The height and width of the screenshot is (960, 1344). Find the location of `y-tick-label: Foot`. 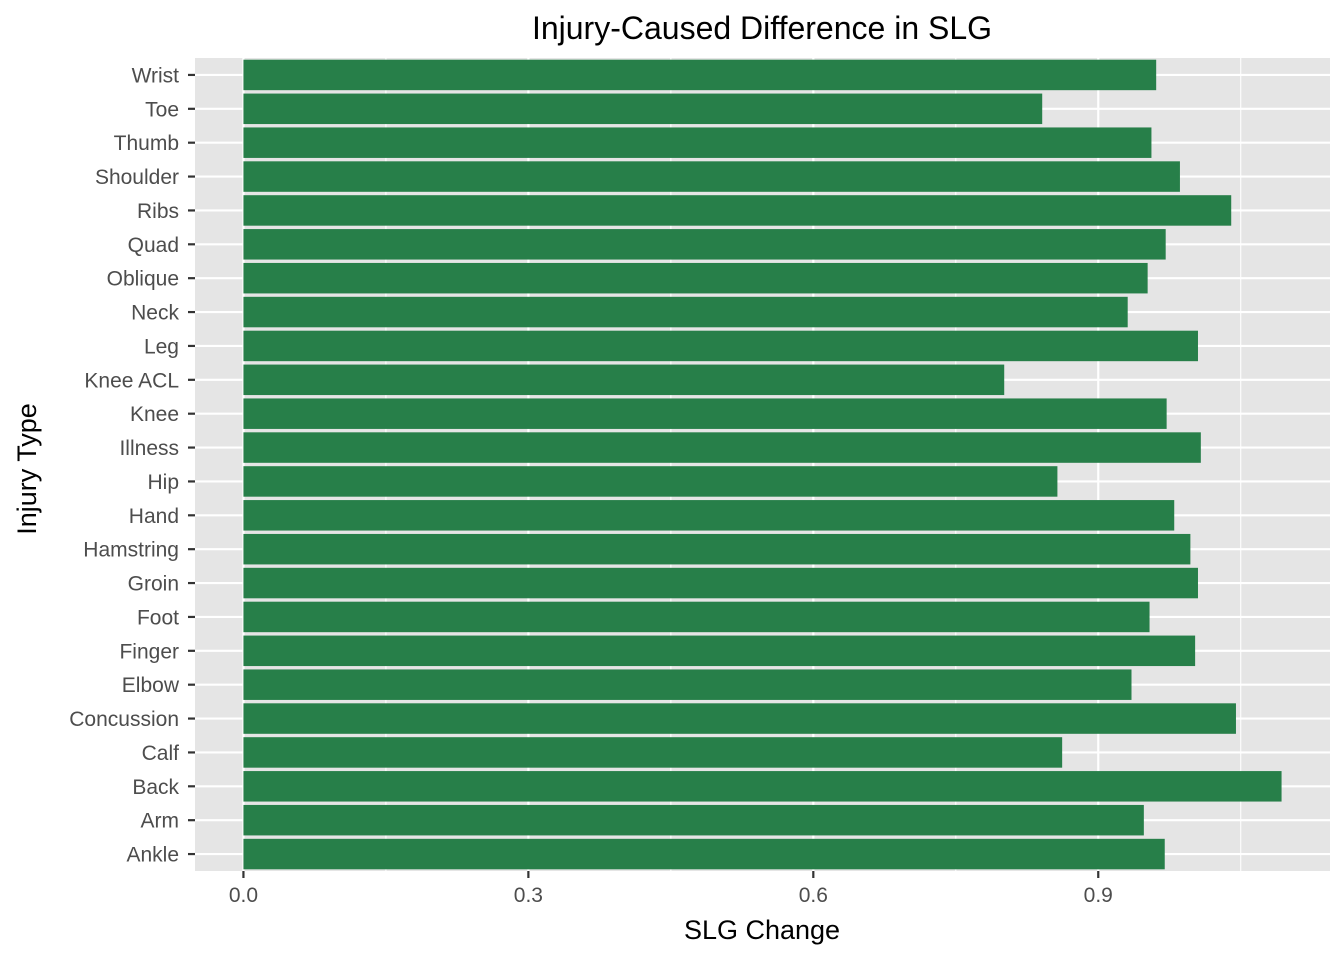

y-tick-label: Foot is located at coordinates (158, 617).